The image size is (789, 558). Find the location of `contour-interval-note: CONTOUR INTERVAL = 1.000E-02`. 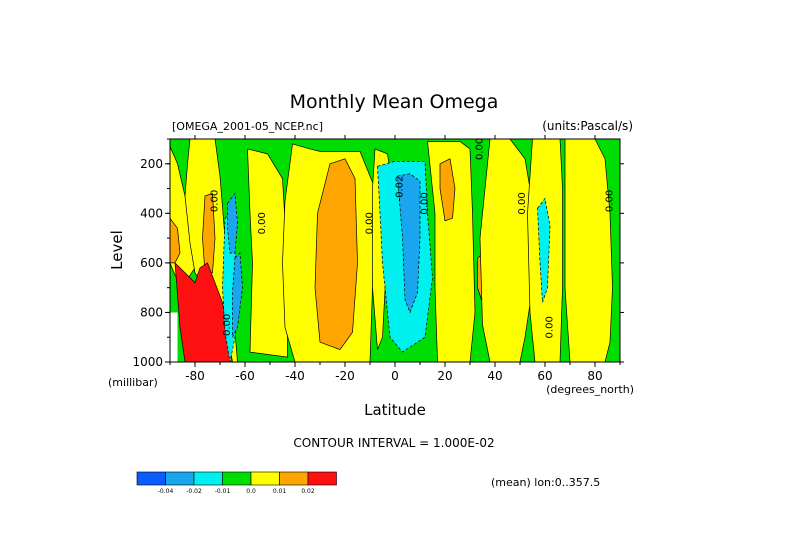

contour-interval-note: CONTOUR INTERVAL = 1.000E-02 is located at coordinates (393, 443).